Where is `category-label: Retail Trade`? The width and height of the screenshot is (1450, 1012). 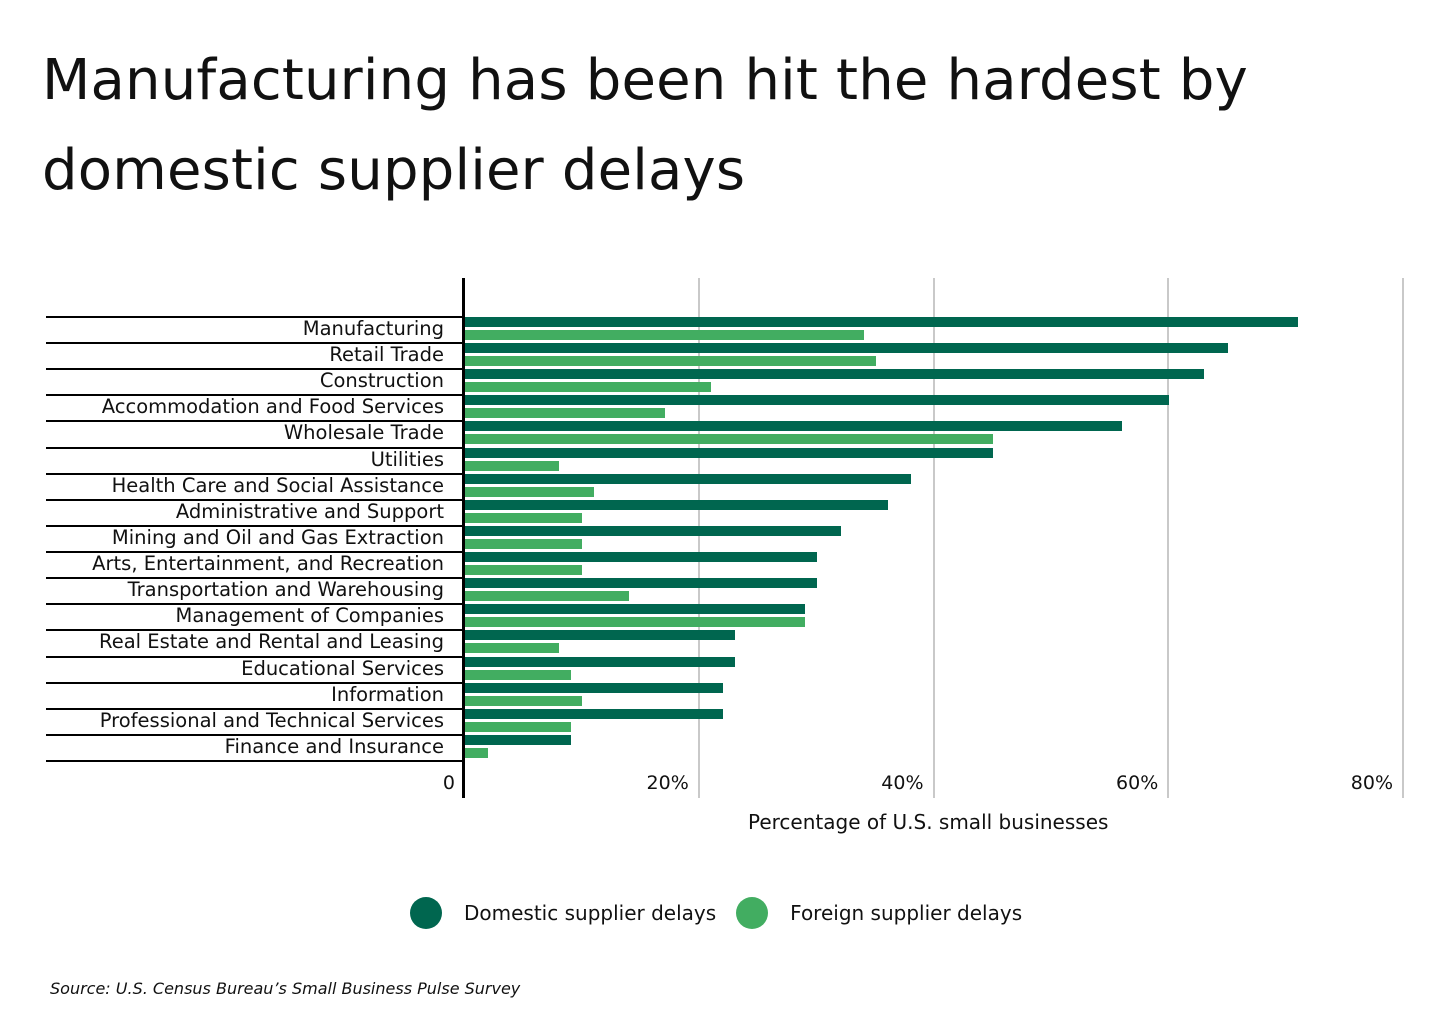 category-label: Retail Trade is located at coordinates (386, 354).